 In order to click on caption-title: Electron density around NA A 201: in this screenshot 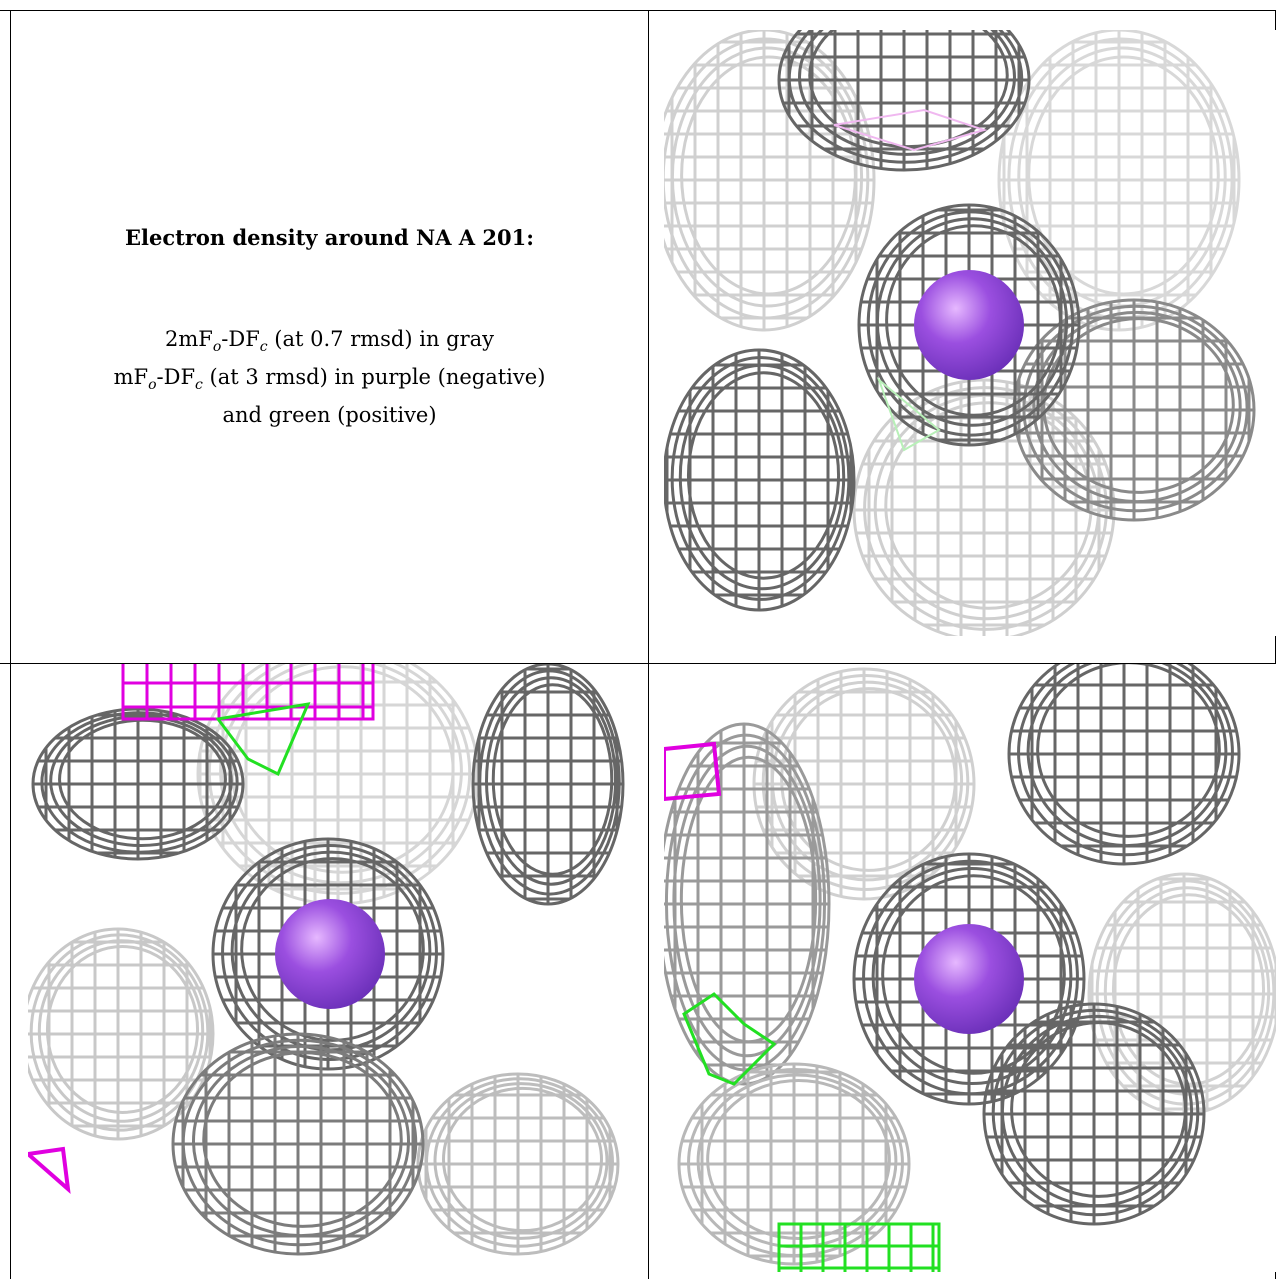, I will do `click(329, 237)`.